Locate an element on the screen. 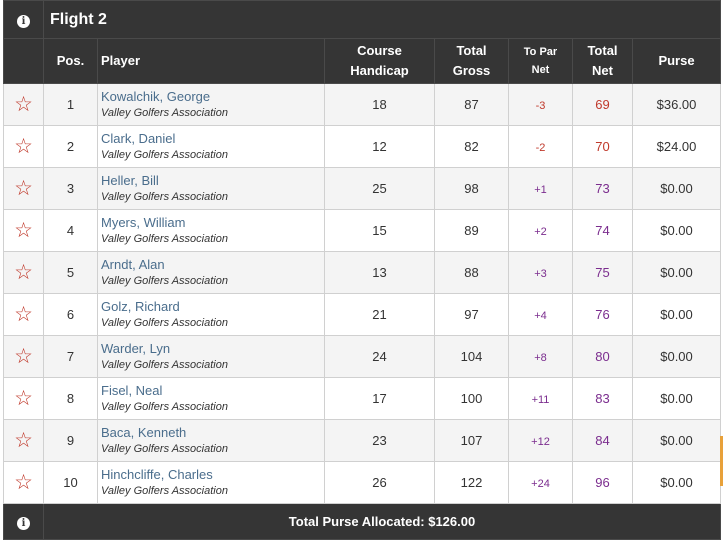  header-course-handicap-line1: Course is located at coordinates (379, 50).